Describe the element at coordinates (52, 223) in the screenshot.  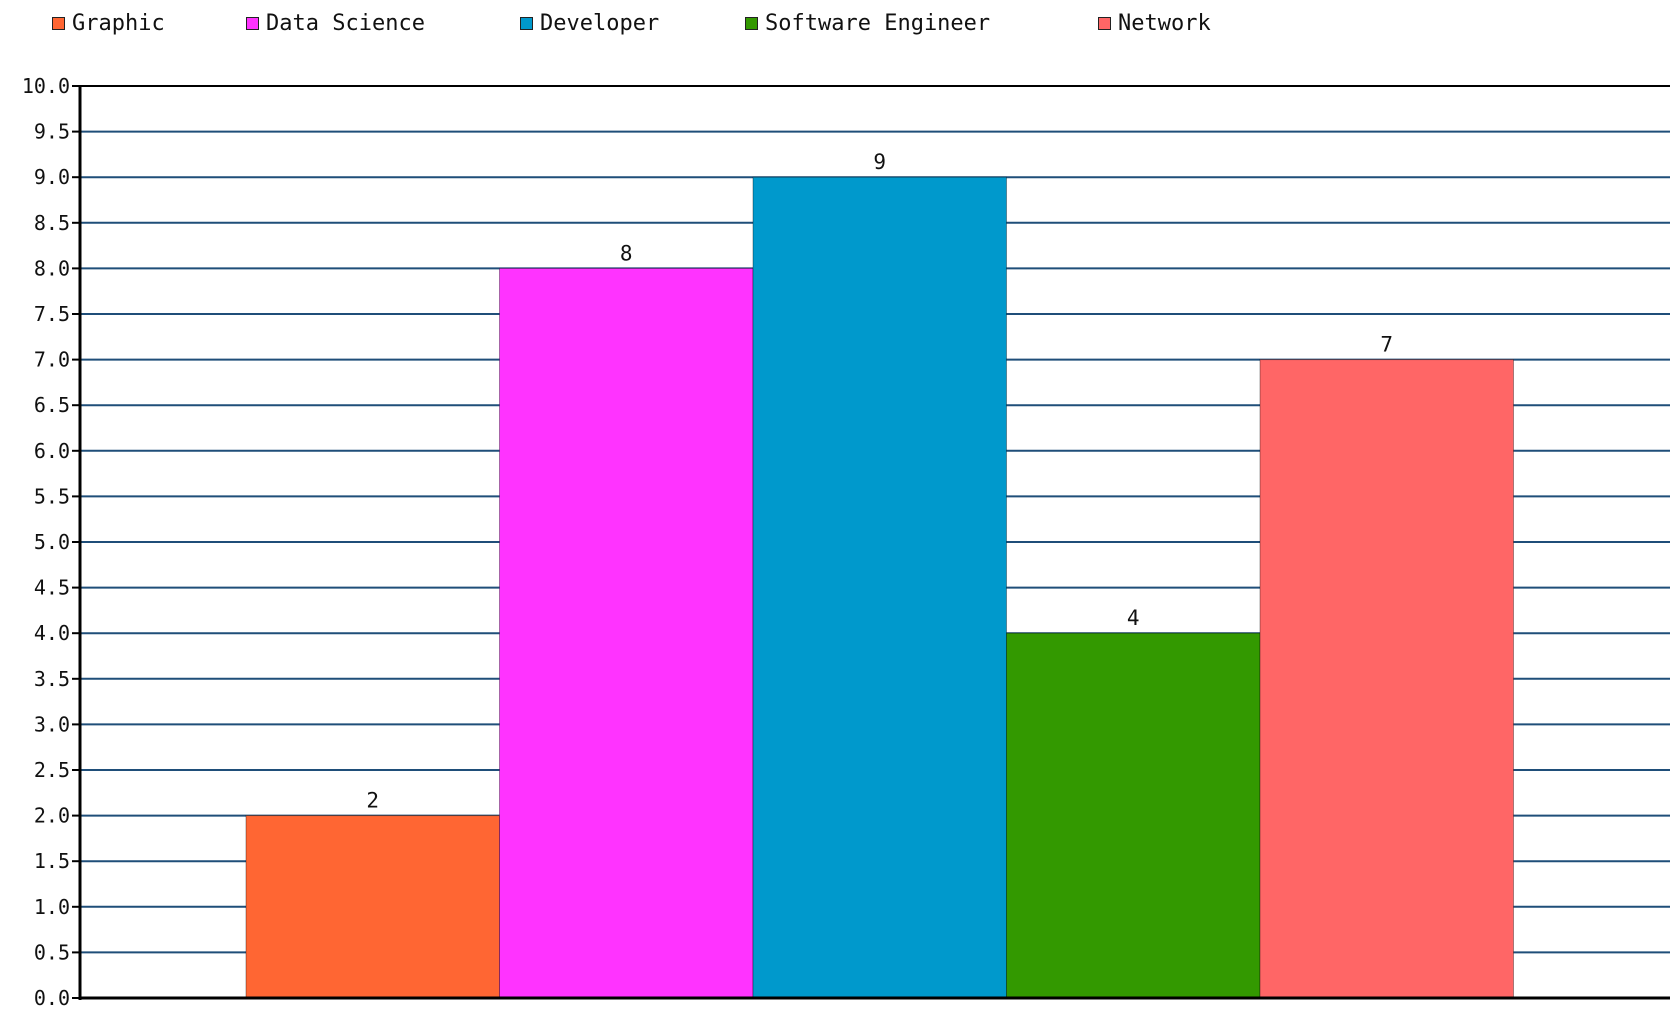
I see `y-tick-label: 8.5` at that location.